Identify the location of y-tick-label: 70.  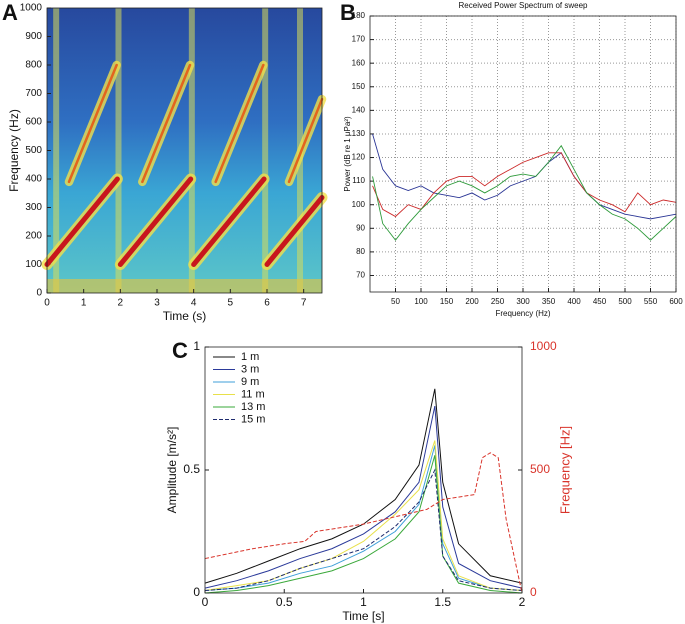
(360, 275).